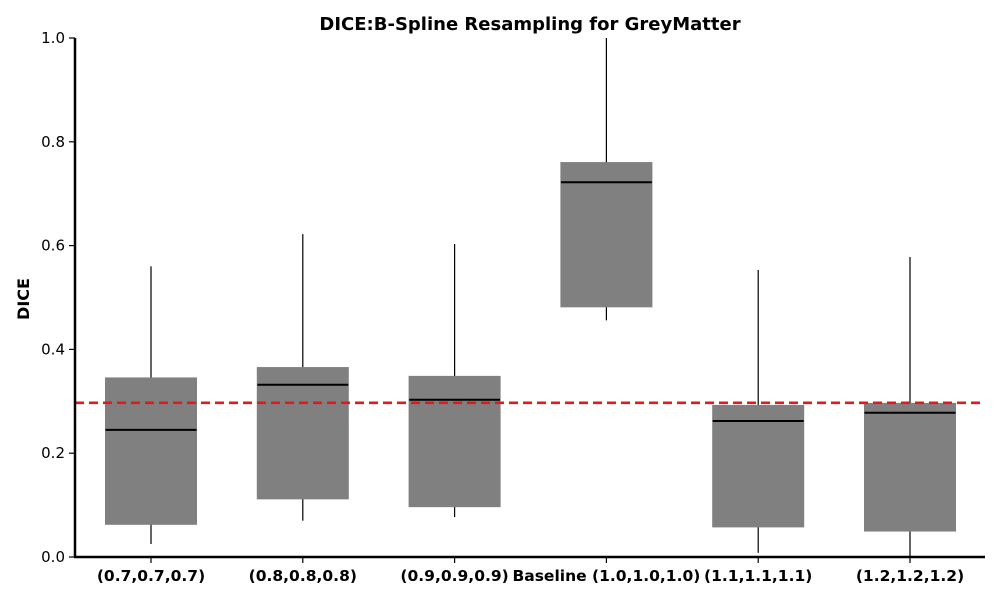  Describe the element at coordinates (606, 576) in the screenshot. I see `x-tick-label: Baseline (1.0,1.0,1.0)` at that location.